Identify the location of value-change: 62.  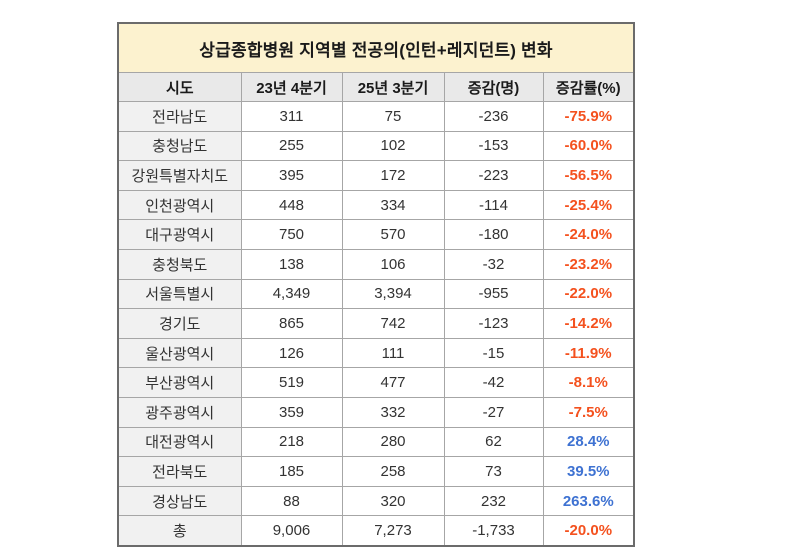
(493, 442).